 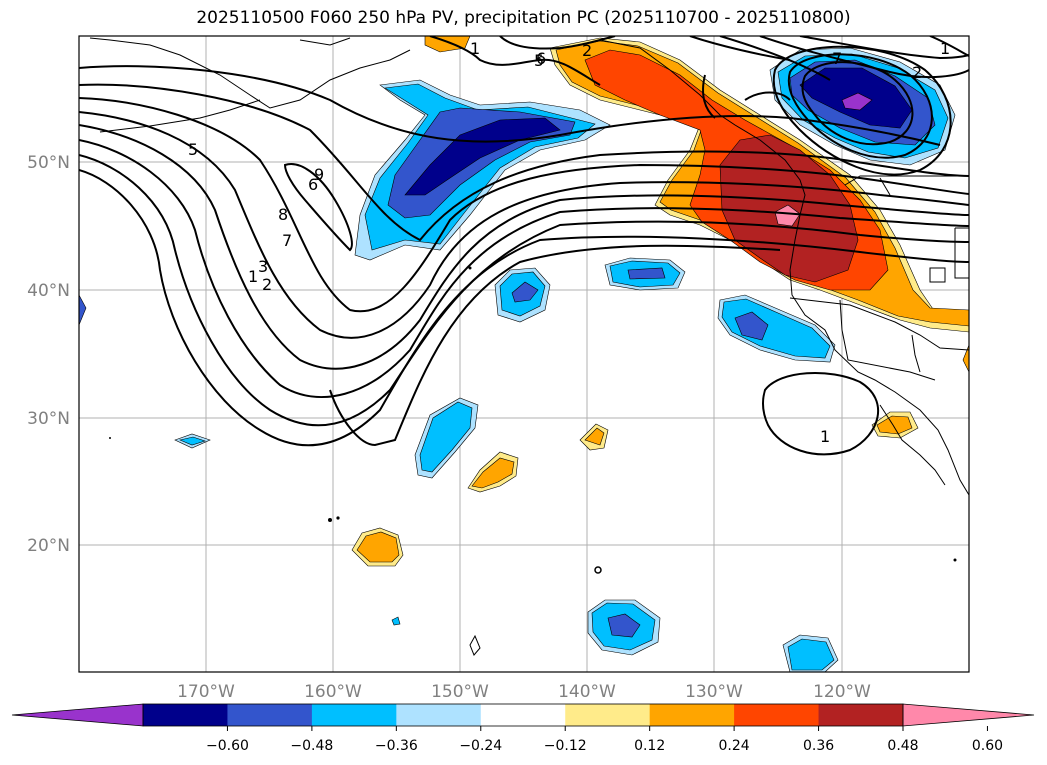 I want to click on lon-label: 150°W, so click(x=460, y=692).